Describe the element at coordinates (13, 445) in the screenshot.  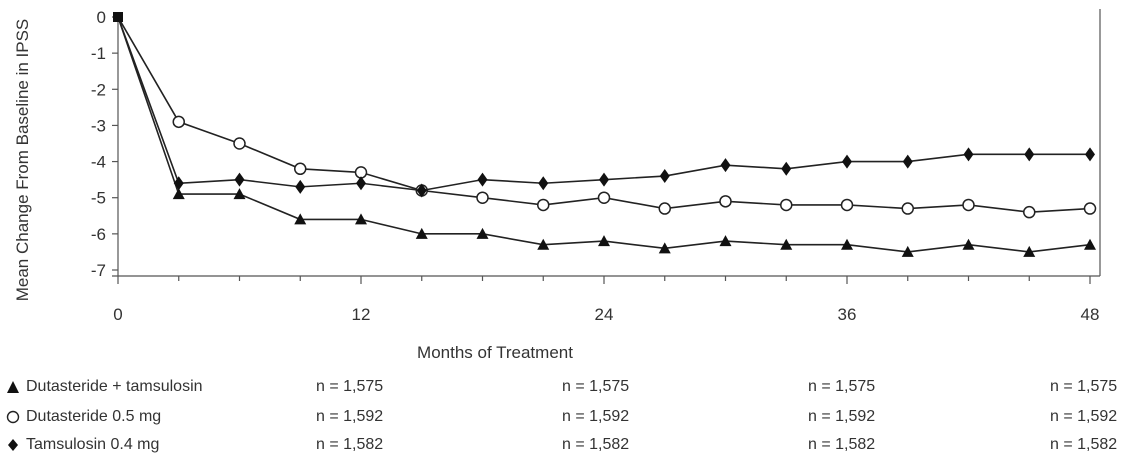
I see `diamond-marker-icon` at that location.